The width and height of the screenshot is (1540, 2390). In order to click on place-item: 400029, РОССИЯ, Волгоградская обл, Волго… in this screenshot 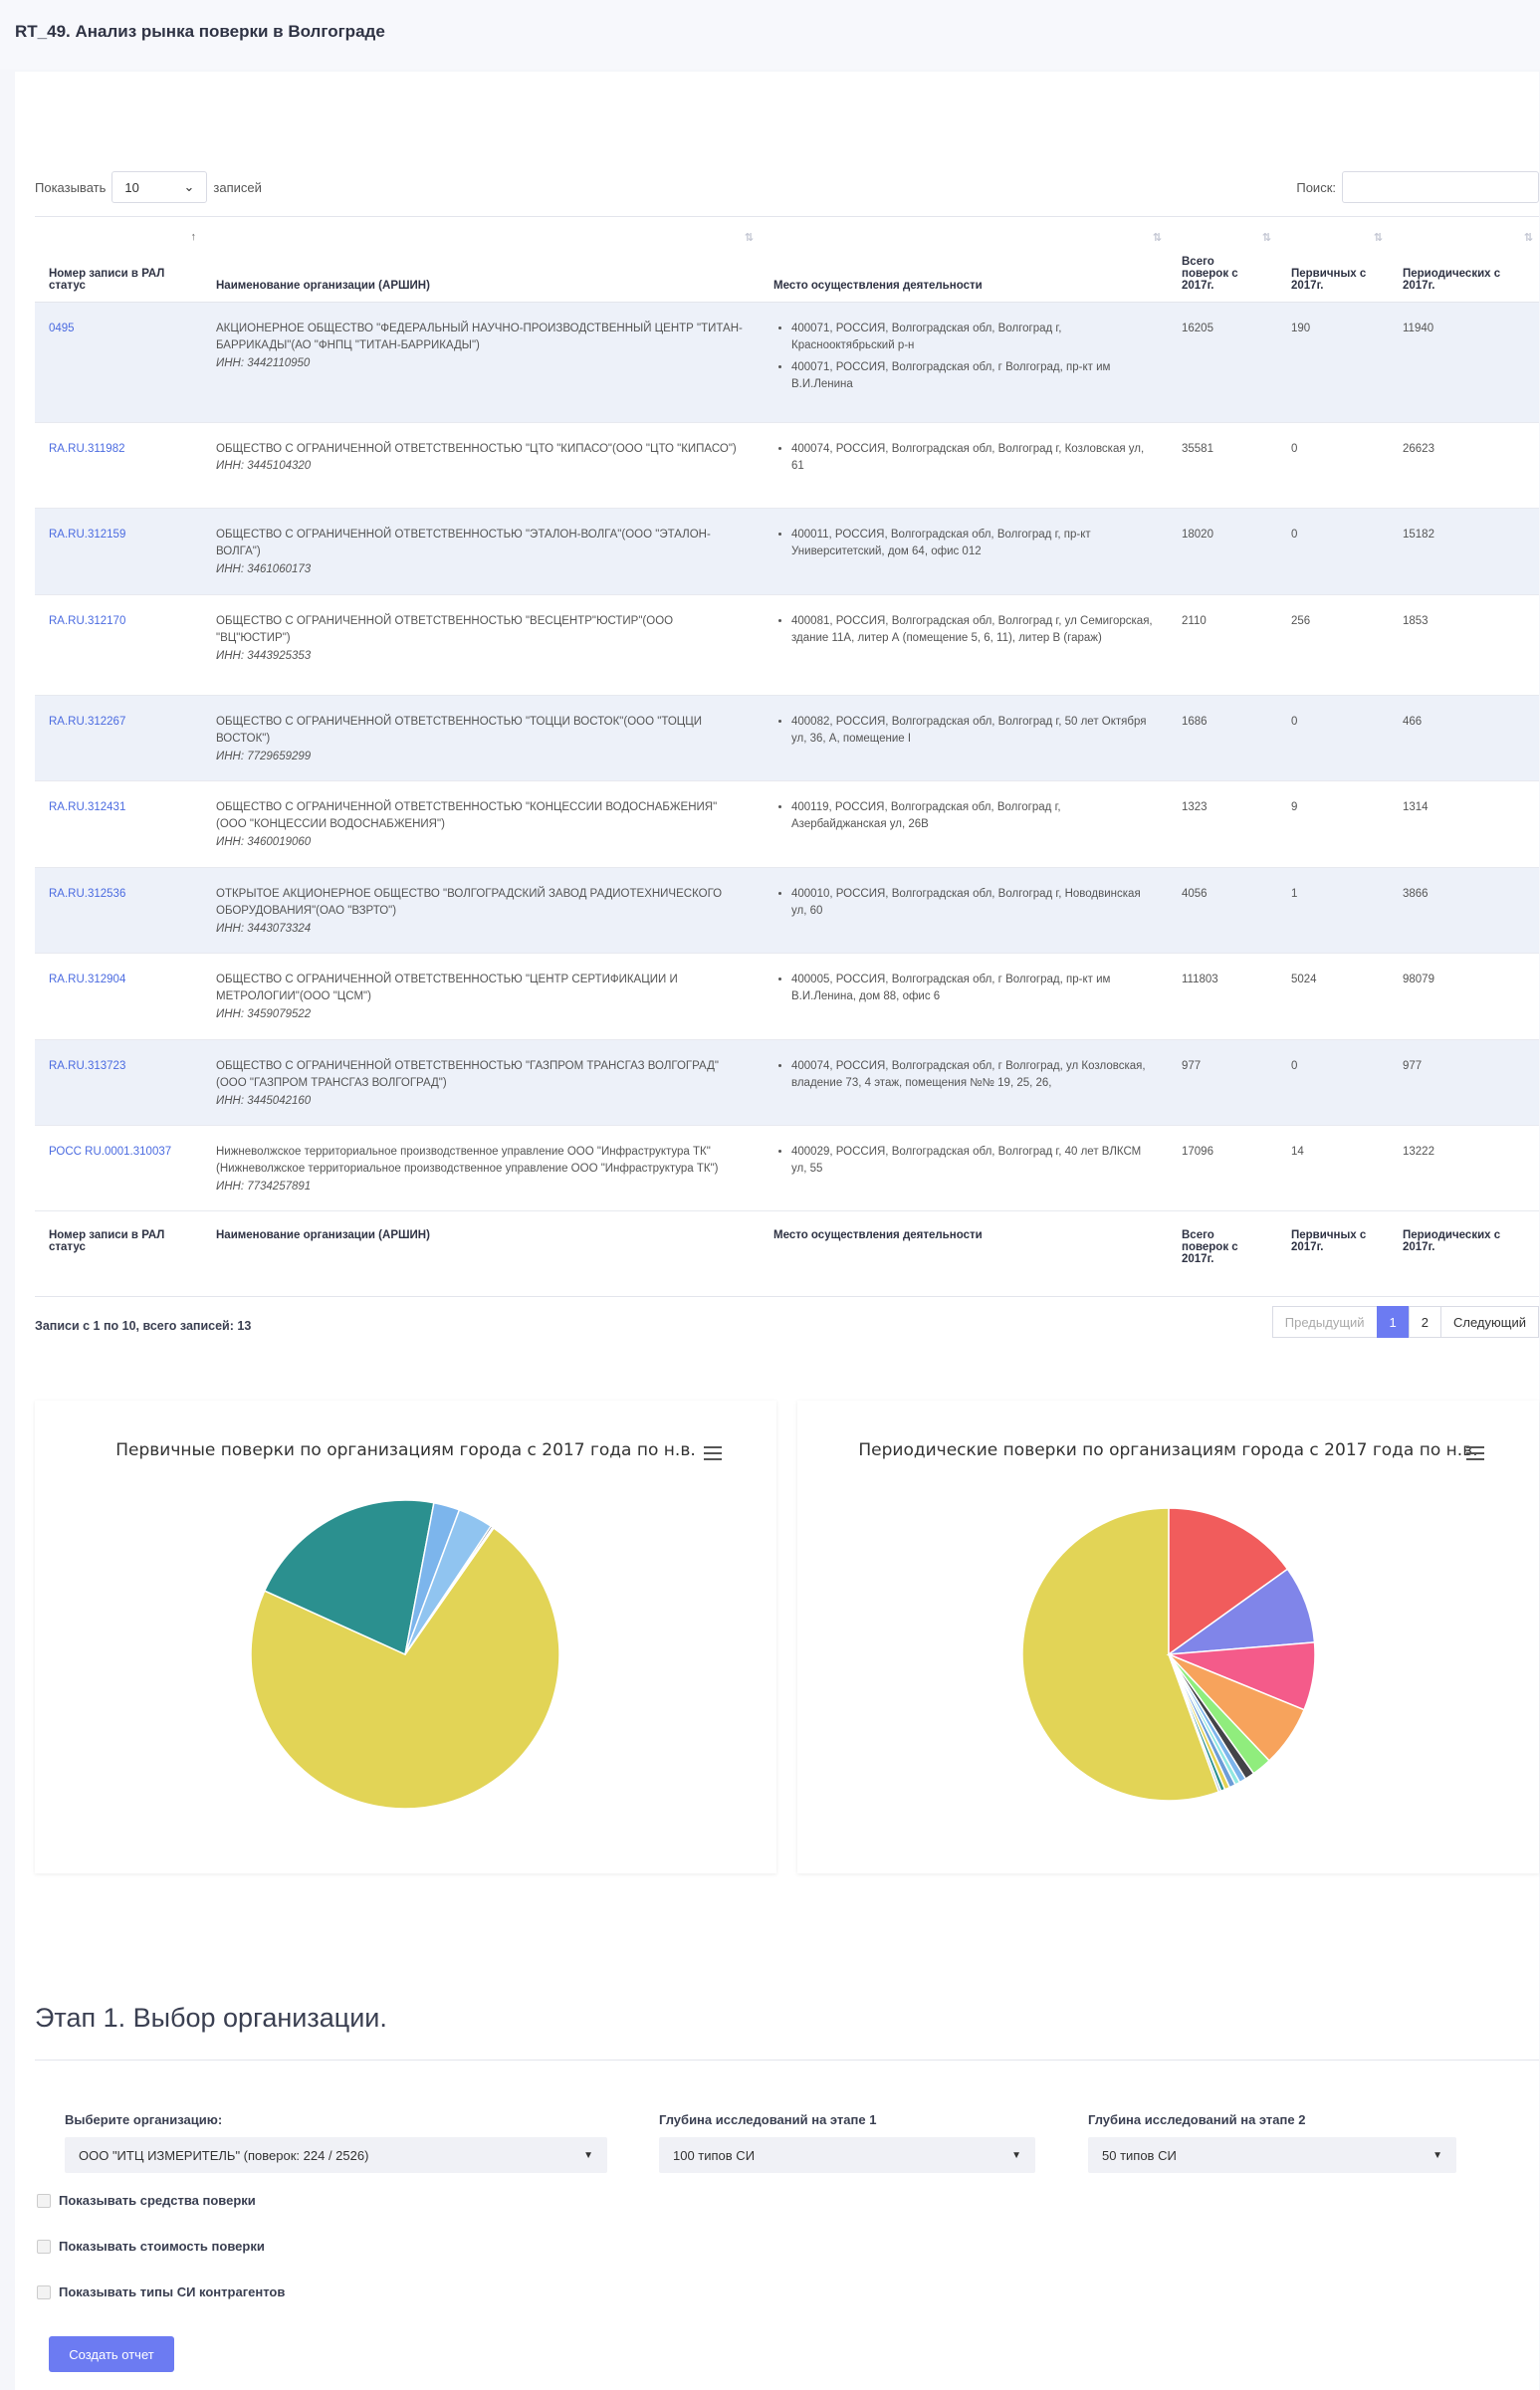, I will do `click(973, 1161)`.